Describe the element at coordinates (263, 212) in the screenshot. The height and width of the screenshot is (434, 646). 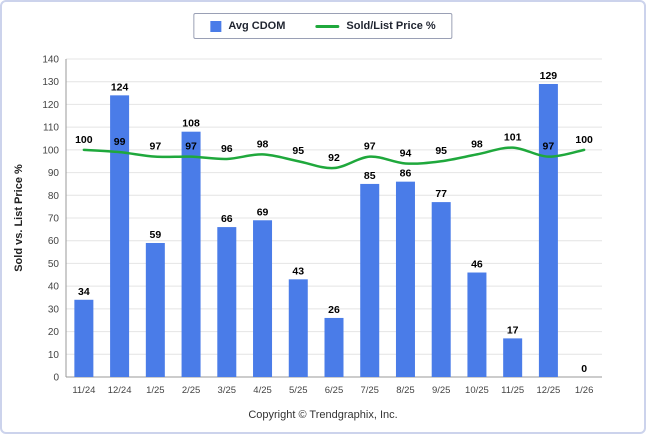
I see `bar-value-label: 69` at that location.